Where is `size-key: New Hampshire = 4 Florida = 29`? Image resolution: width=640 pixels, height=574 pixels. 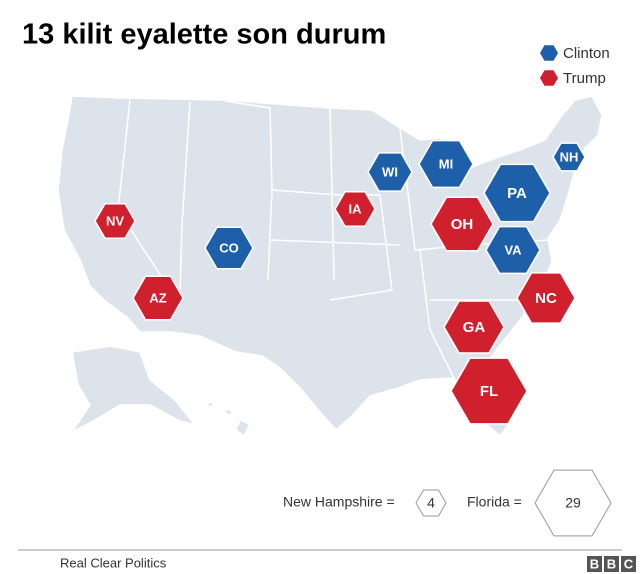 size-key: New Hampshire = 4 Florida = 29 is located at coordinates (447, 503).